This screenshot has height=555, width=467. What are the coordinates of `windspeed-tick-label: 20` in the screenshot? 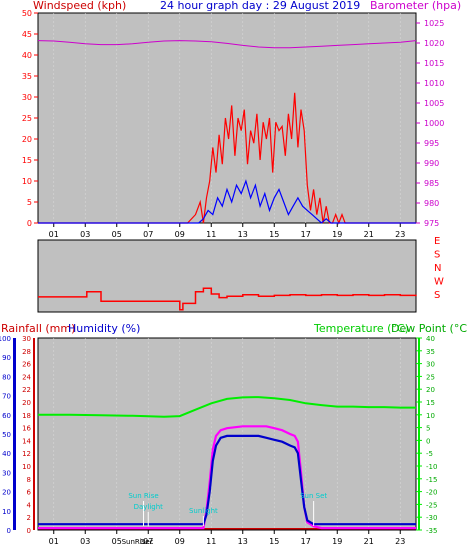 It's located at (27, 139).